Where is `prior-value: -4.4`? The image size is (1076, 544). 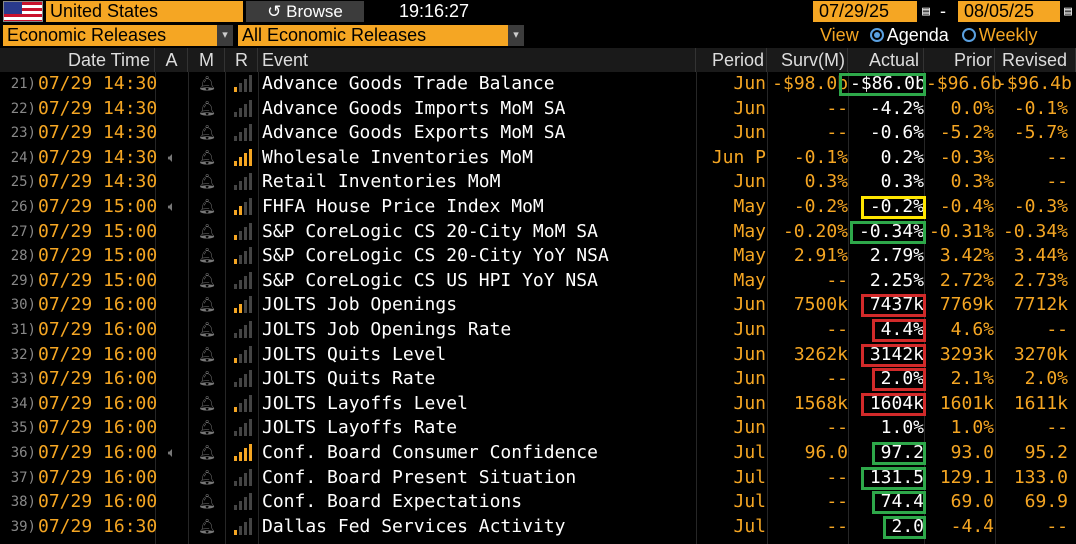 prior-value: -4.4 is located at coordinates (972, 526).